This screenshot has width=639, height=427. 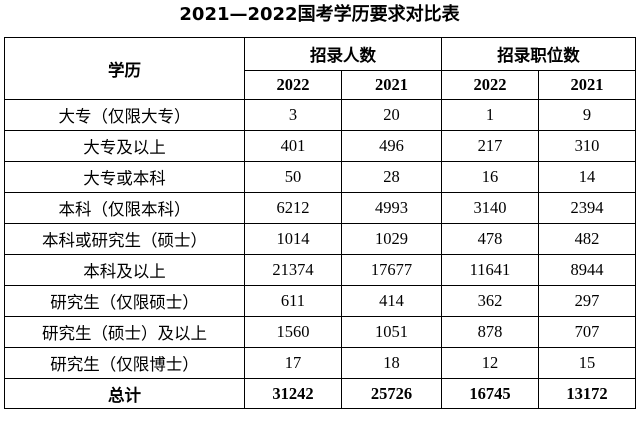 What do you see at coordinates (293, 393) in the screenshot?
I see `total-people-2022: 31242` at bounding box center [293, 393].